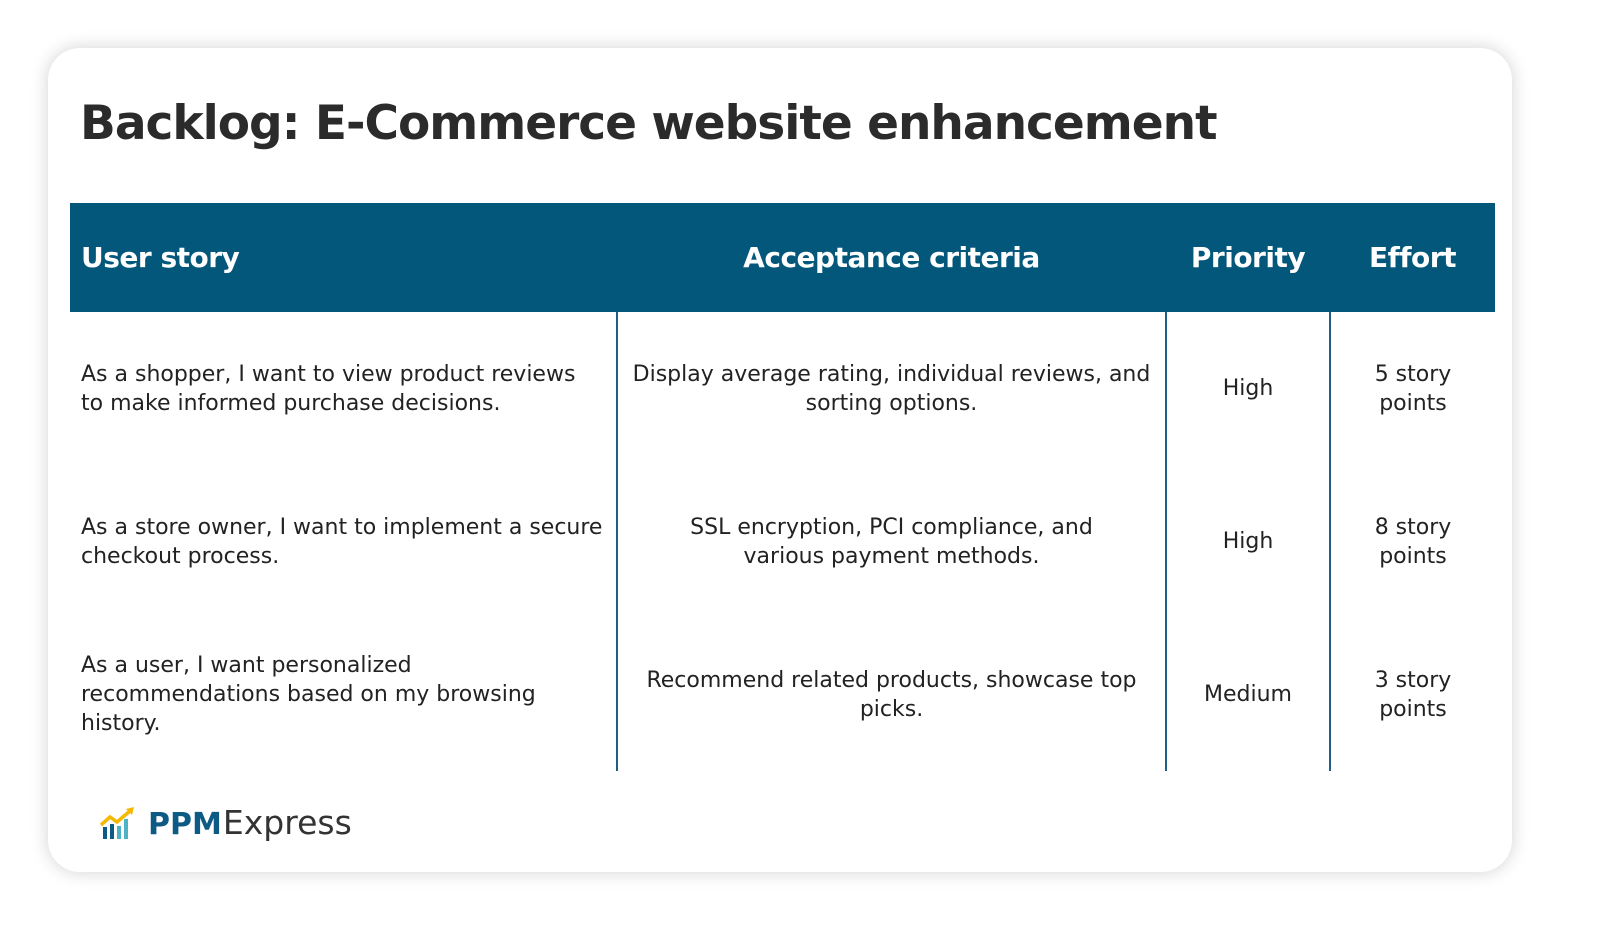 Image resolution: width=1600 pixels, height=947 pixels. I want to click on logo-brand: PPM, so click(185, 824).